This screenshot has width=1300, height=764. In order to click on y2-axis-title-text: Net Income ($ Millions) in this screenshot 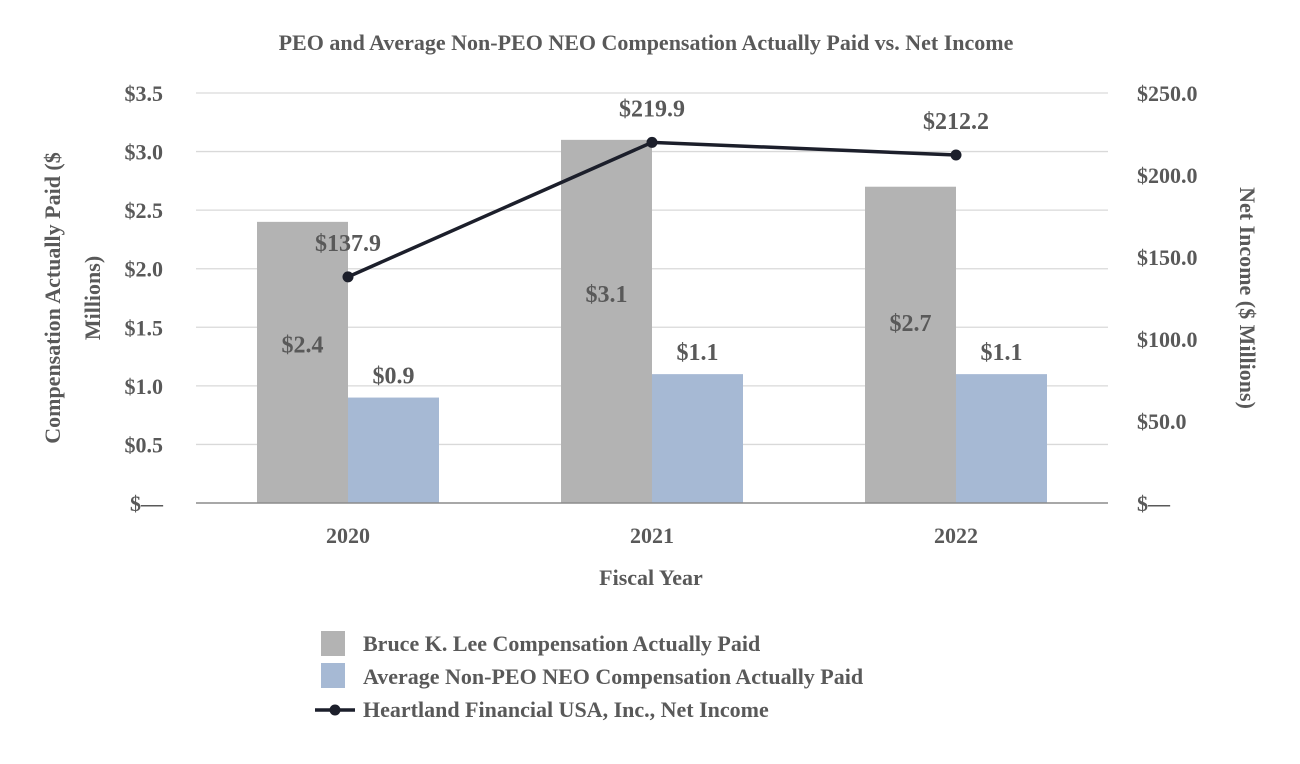, I will do `click(1247, 298)`.